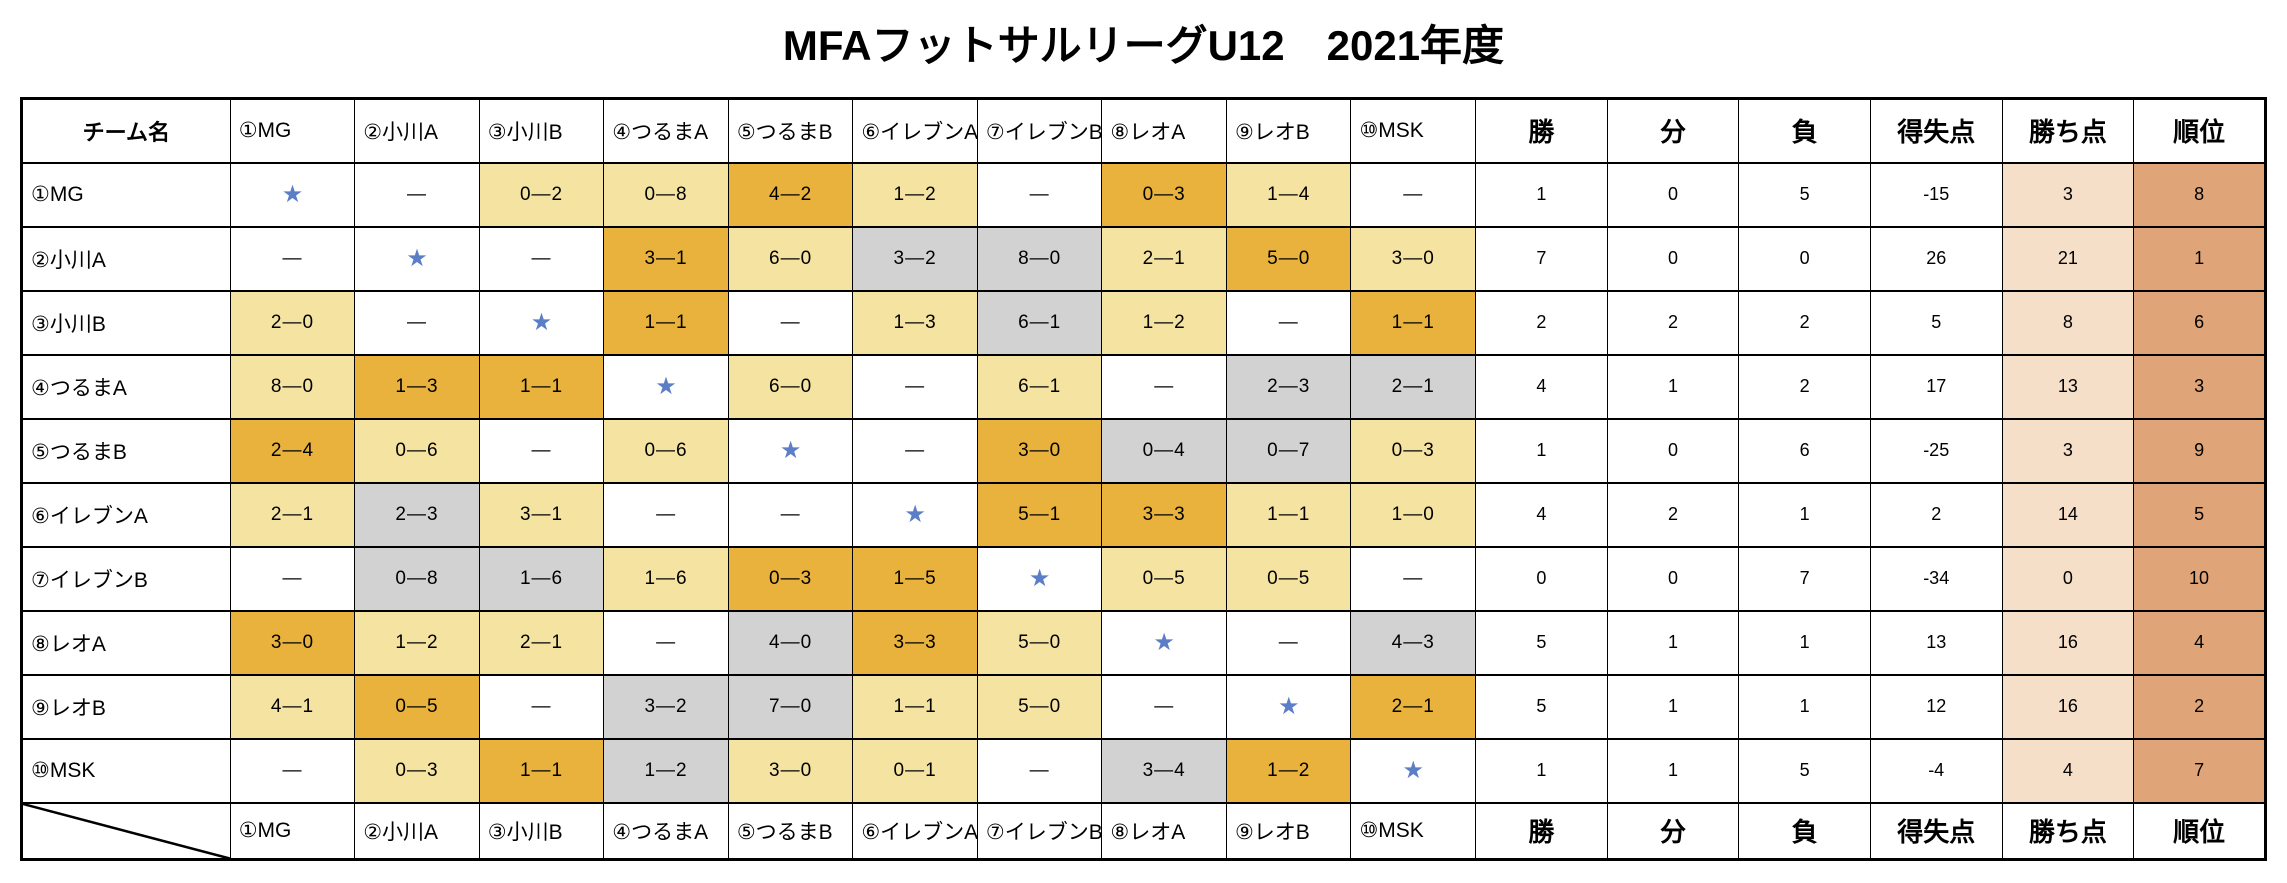  Describe the element at coordinates (1804, 450) in the screenshot. I see `losses-cell: 6` at that location.